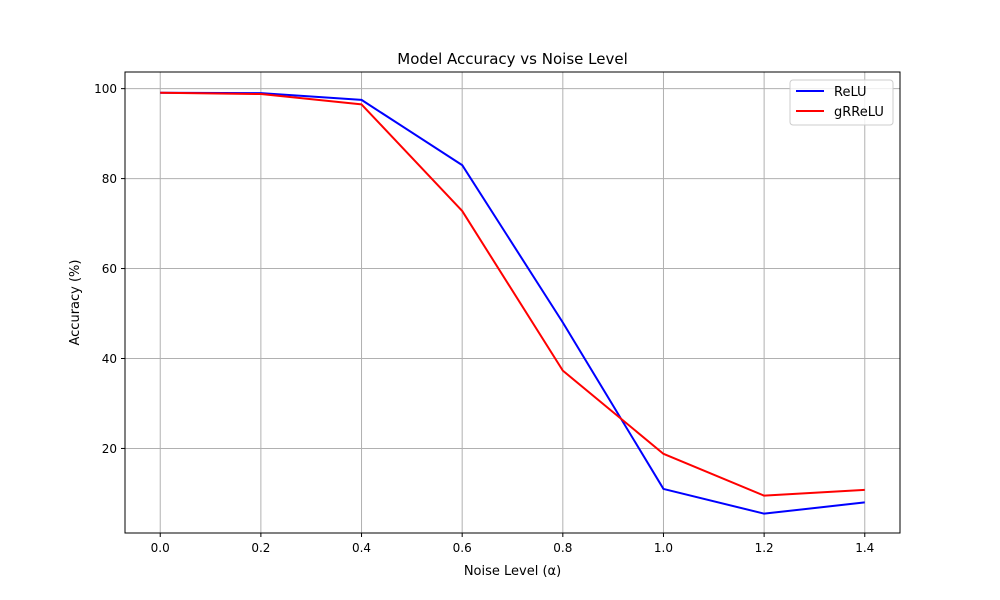  I want to click on x-tick-label: 0.0, so click(160, 548).